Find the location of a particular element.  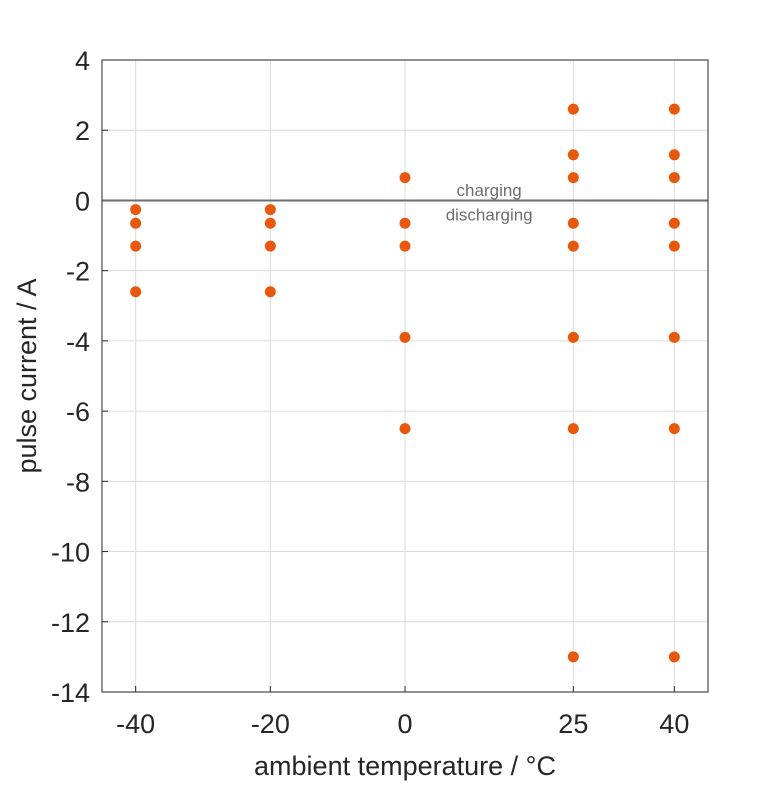

y-tick-label: -6 is located at coordinates (78, 412).